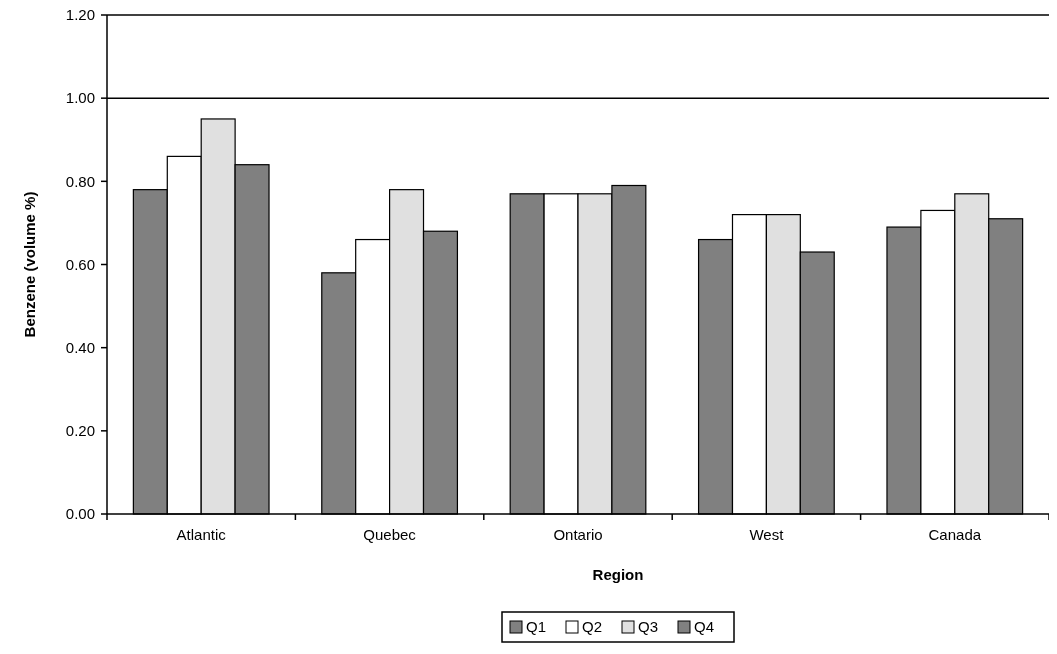 The width and height of the screenshot is (1057, 654). What do you see at coordinates (390, 534) in the screenshot?
I see `x-tick-label: Quebec` at bounding box center [390, 534].